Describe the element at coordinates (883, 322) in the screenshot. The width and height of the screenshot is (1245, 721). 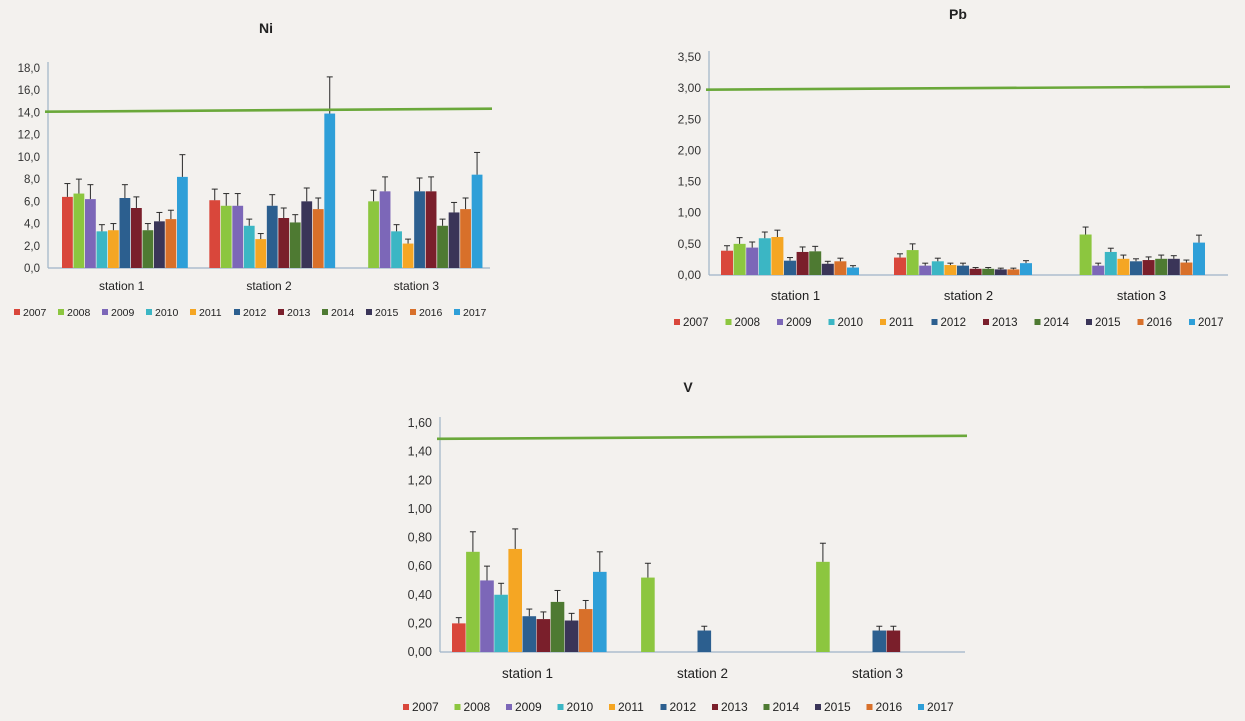
I see `legend-swatch-2011` at that location.